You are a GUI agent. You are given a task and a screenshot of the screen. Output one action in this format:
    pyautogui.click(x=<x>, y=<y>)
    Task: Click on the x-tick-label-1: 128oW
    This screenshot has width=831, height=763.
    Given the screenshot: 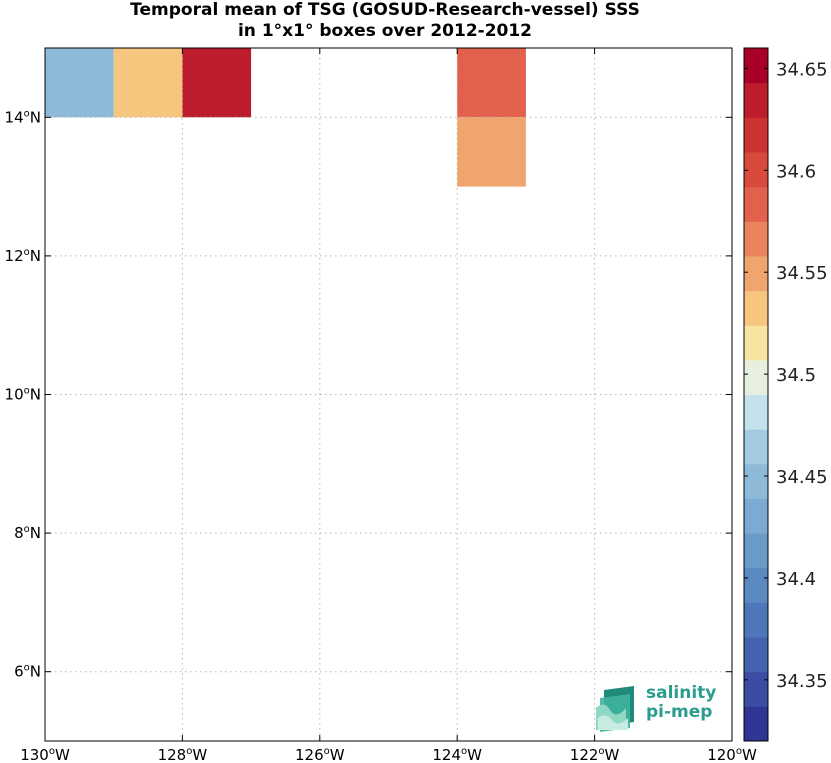 What is the action you would take?
    pyautogui.click(x=183, y=754)
    